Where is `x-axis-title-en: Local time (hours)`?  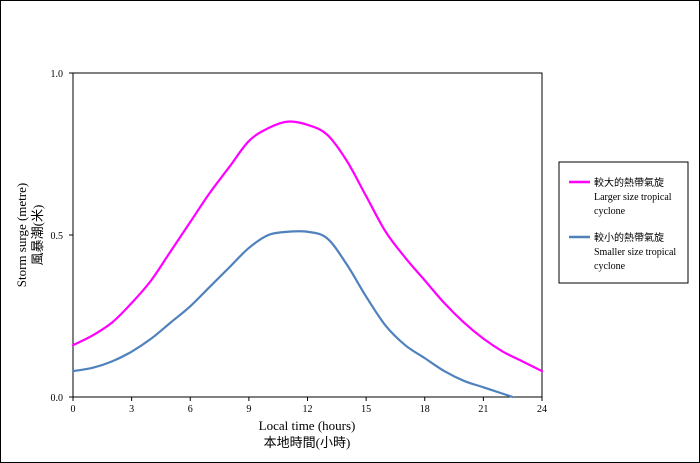 x-axis-title-en: Local time (hours) is located at coordinates (307, 425).